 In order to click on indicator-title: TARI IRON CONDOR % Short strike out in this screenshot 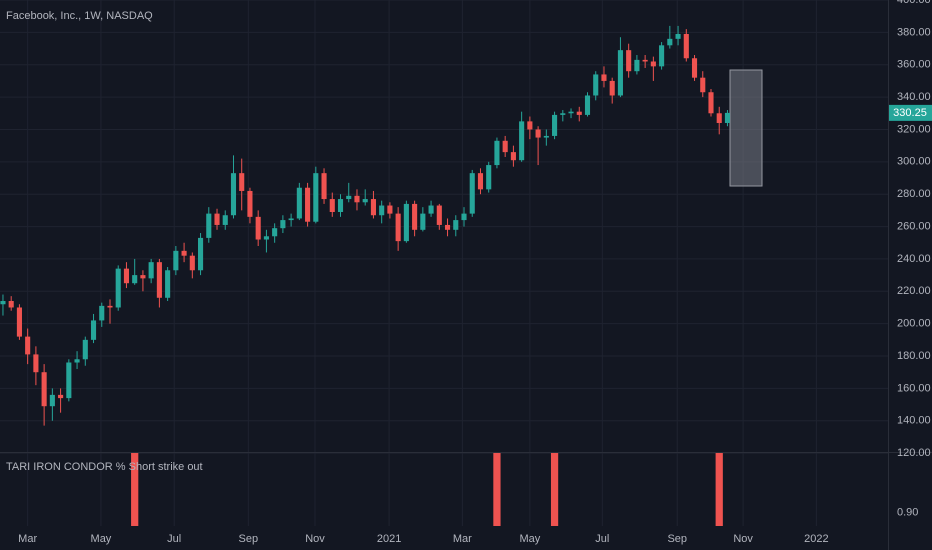, I will do `click(104, 467)`.